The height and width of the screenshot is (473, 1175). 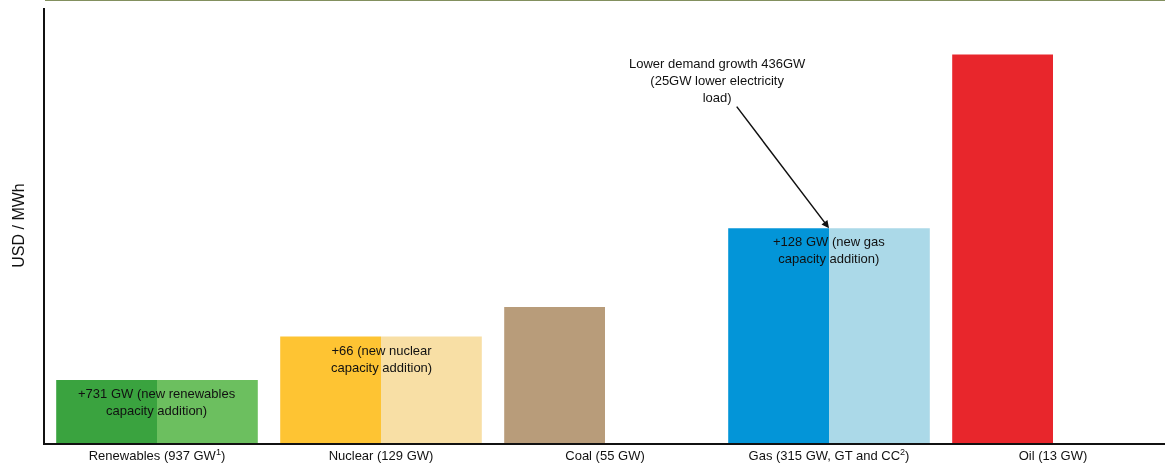 I want to click on x-tick-label: Gas (315 GW, GT and CC$^{2}$), so click(x=829, y=455).